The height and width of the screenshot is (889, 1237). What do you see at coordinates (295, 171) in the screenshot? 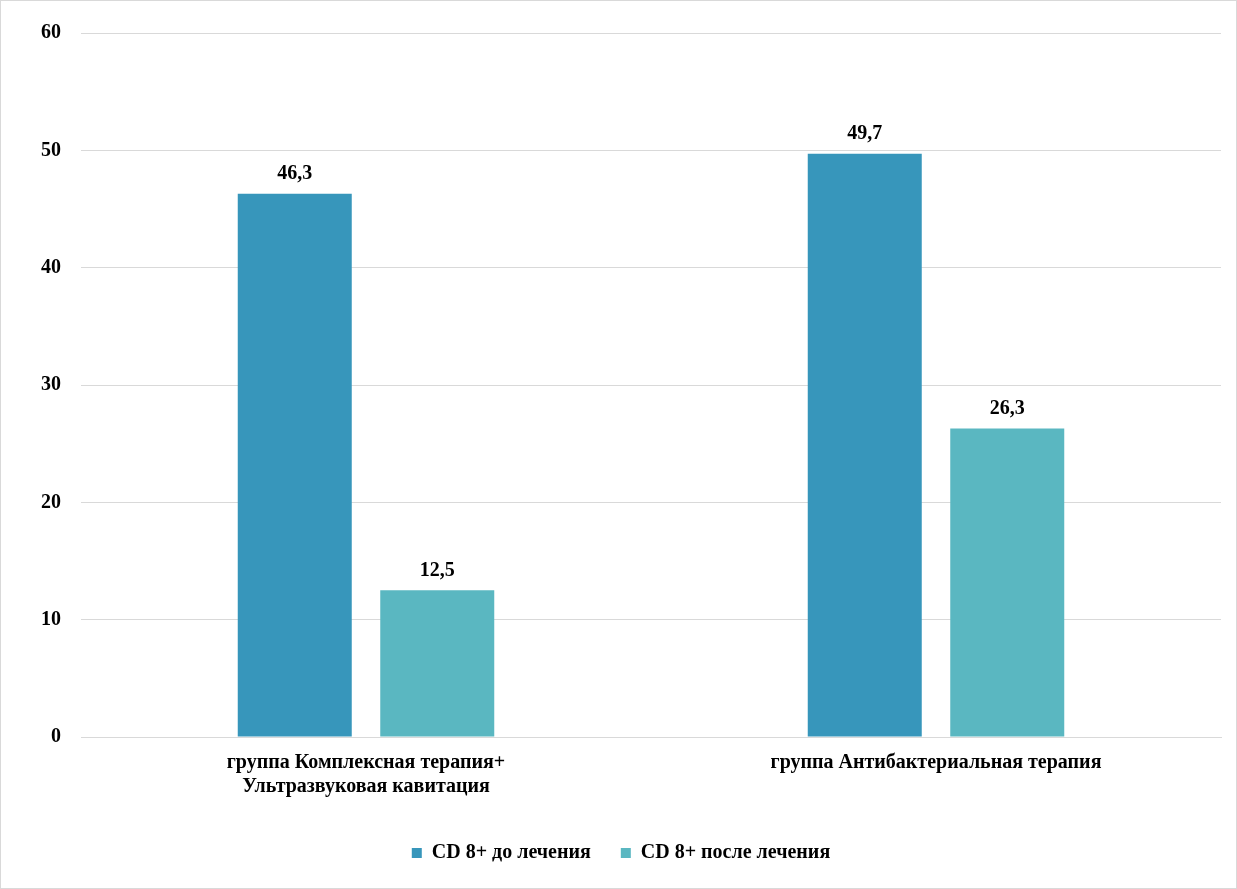
I see `data-label: 46,3` at bounding box center [295, 171].